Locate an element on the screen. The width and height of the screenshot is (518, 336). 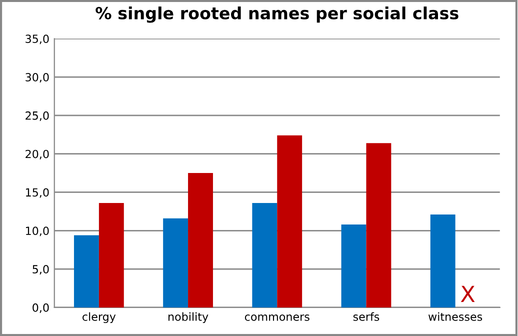
x-tick-label: nobility is located at coordinates (188, 318).